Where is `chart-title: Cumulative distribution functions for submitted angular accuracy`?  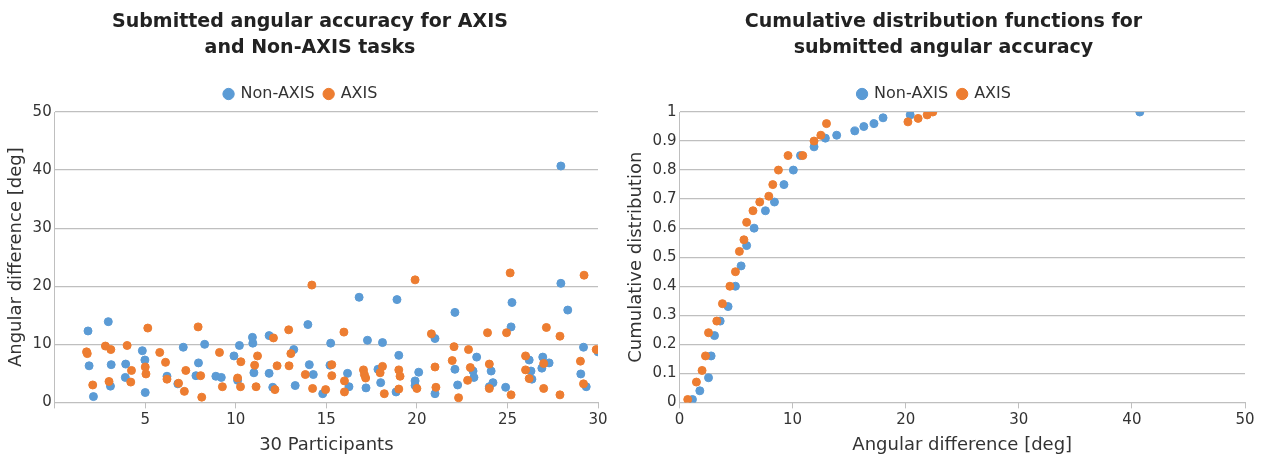 chart-title: Cumulative distribution functions for submitted angular accuracy is located at coordinates (943, 33).